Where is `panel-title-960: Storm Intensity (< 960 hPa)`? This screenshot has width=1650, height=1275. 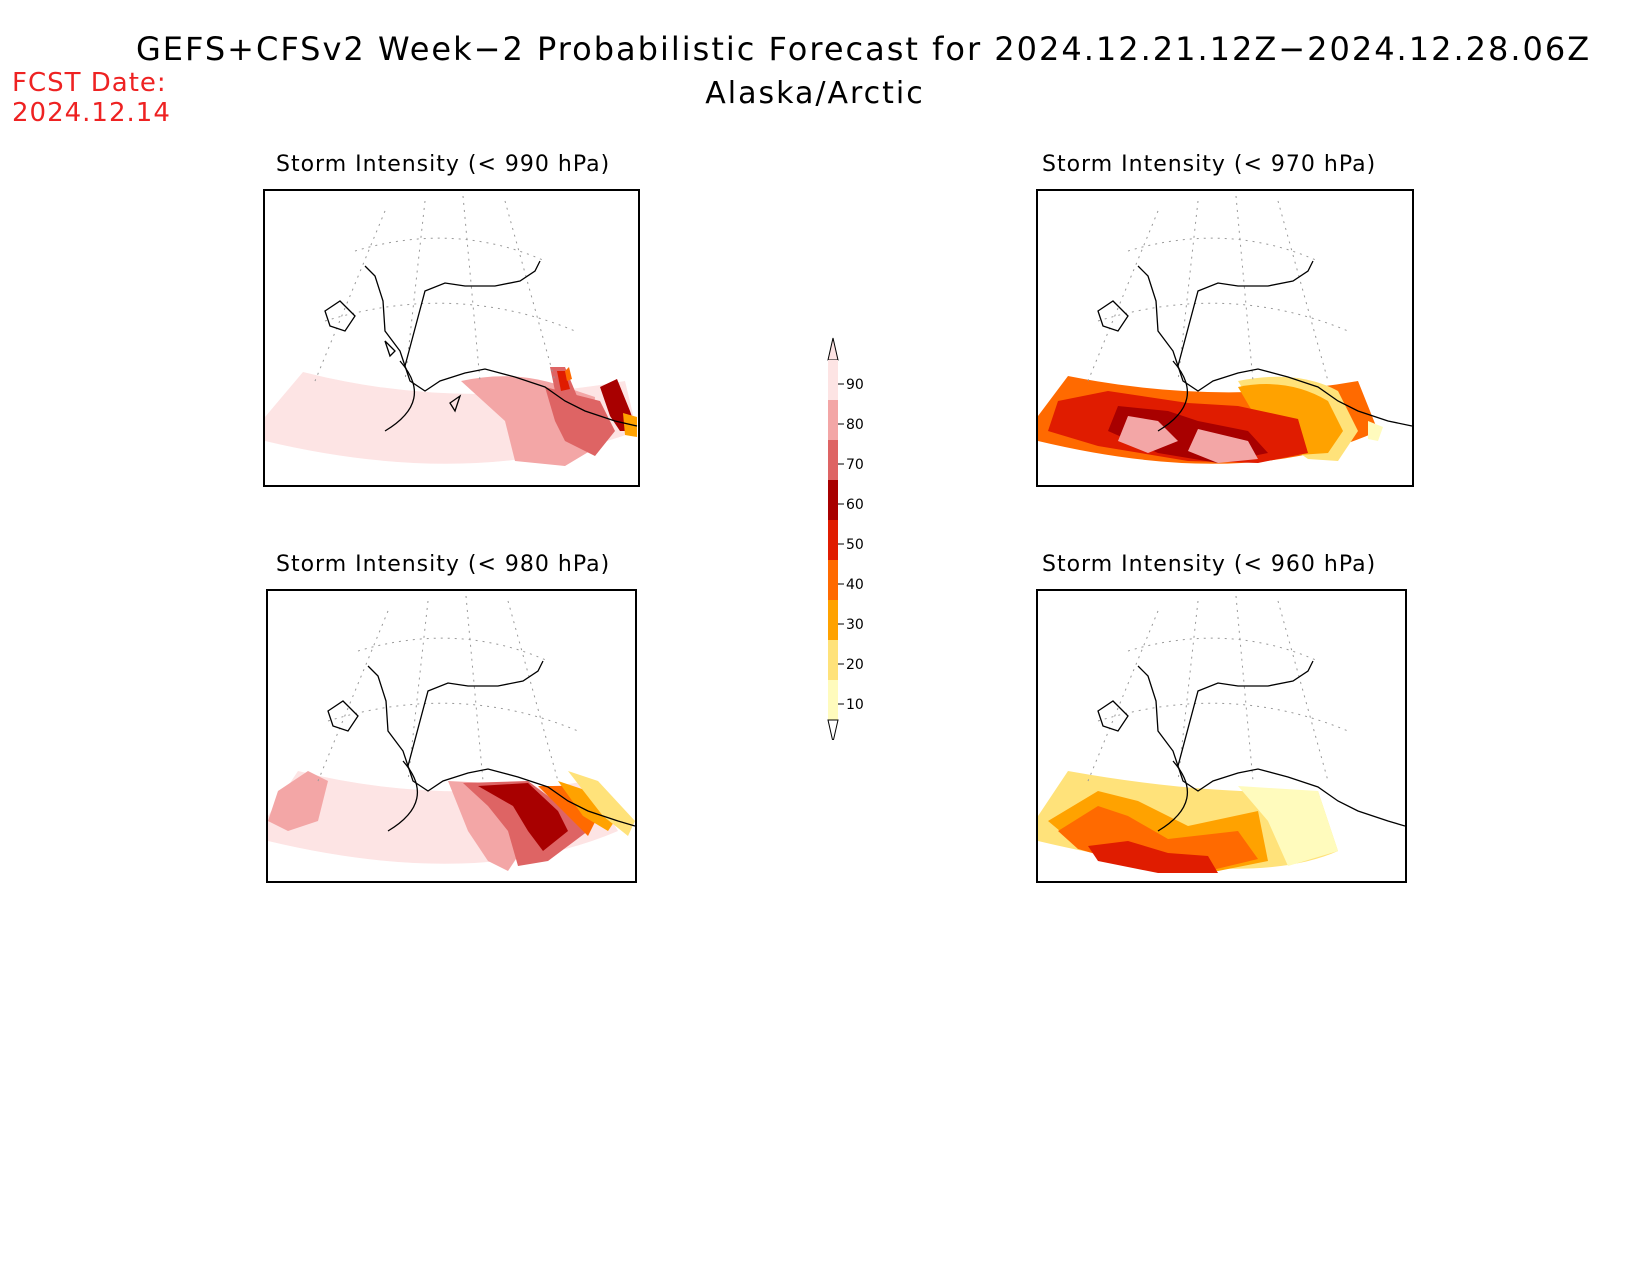 panel-title-960: Storm Intensity (< 960 hPa) is located at coordinates (1209, 564).